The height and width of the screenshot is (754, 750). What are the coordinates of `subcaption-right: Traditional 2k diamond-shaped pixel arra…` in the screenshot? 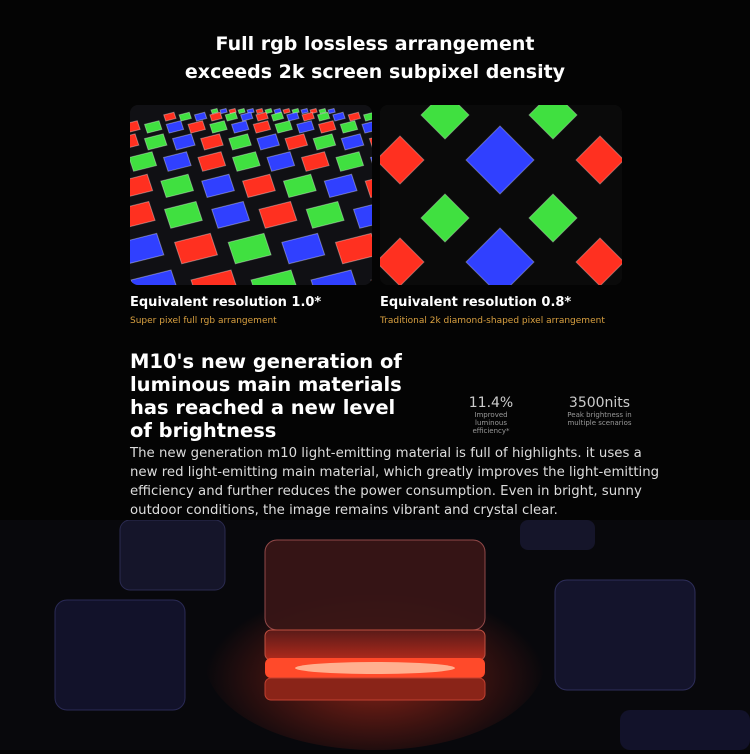 It's located at (492, 321).